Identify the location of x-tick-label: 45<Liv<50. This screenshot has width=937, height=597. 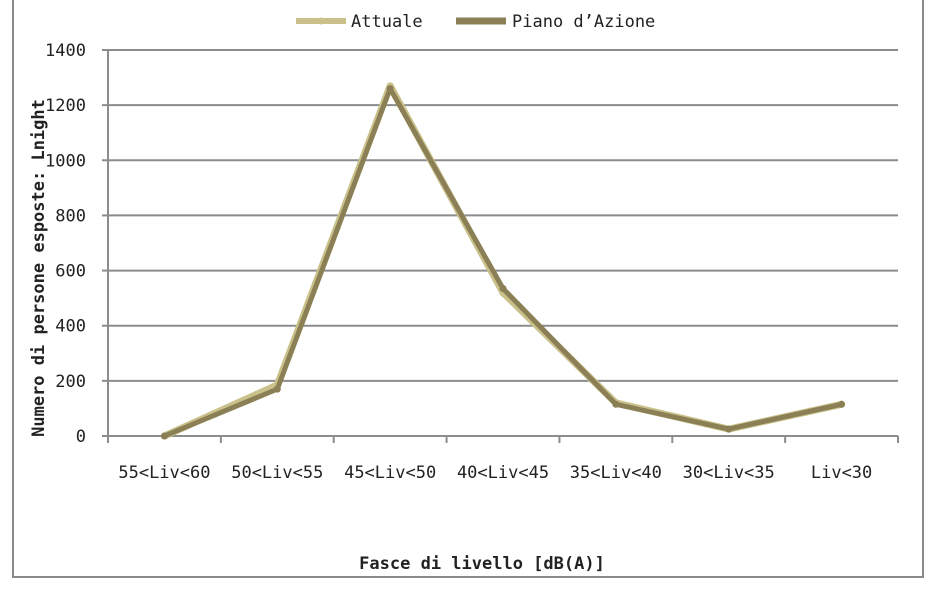
(390, 473).